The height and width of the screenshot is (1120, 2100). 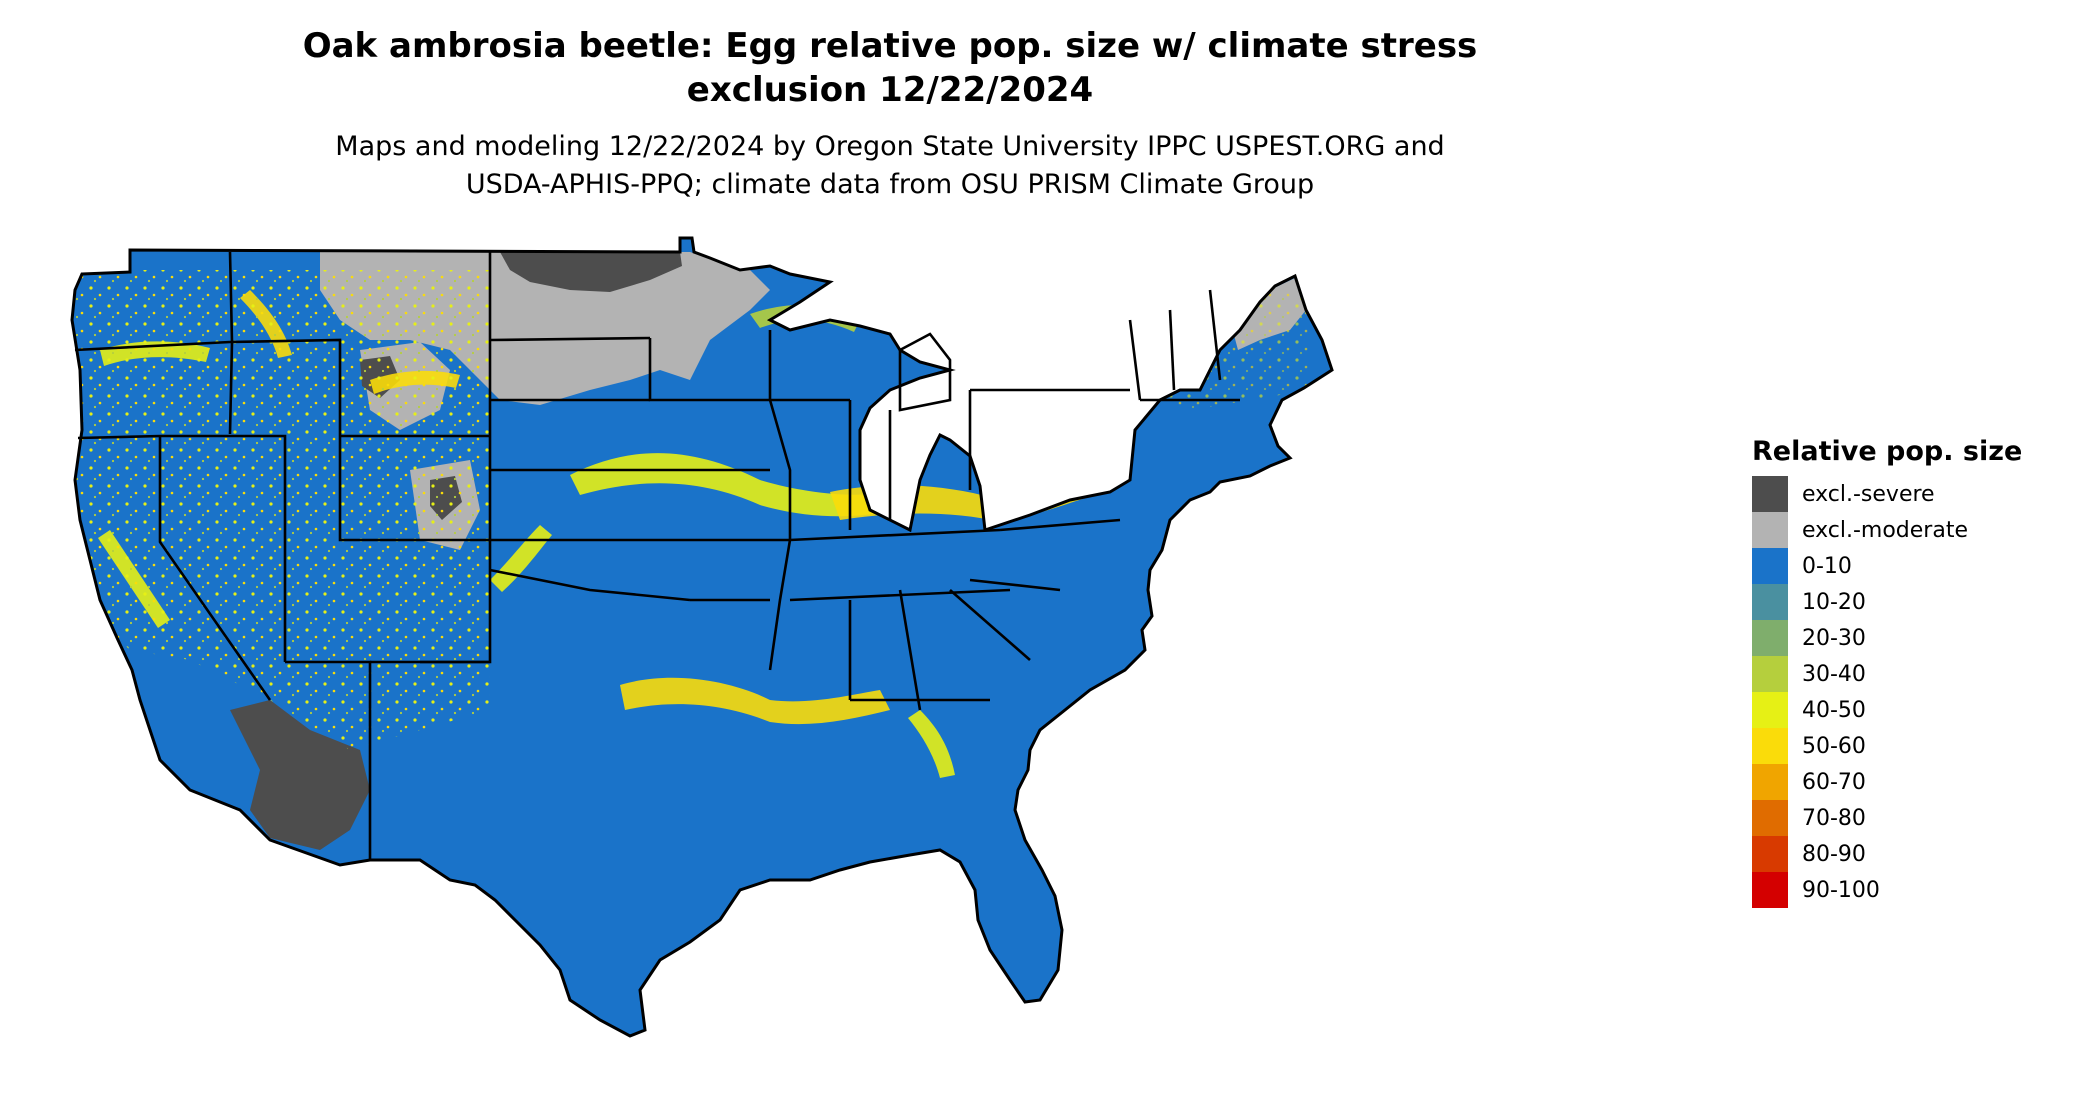 I want to click on state-line-va-nc, so click(x=1060, y=525).